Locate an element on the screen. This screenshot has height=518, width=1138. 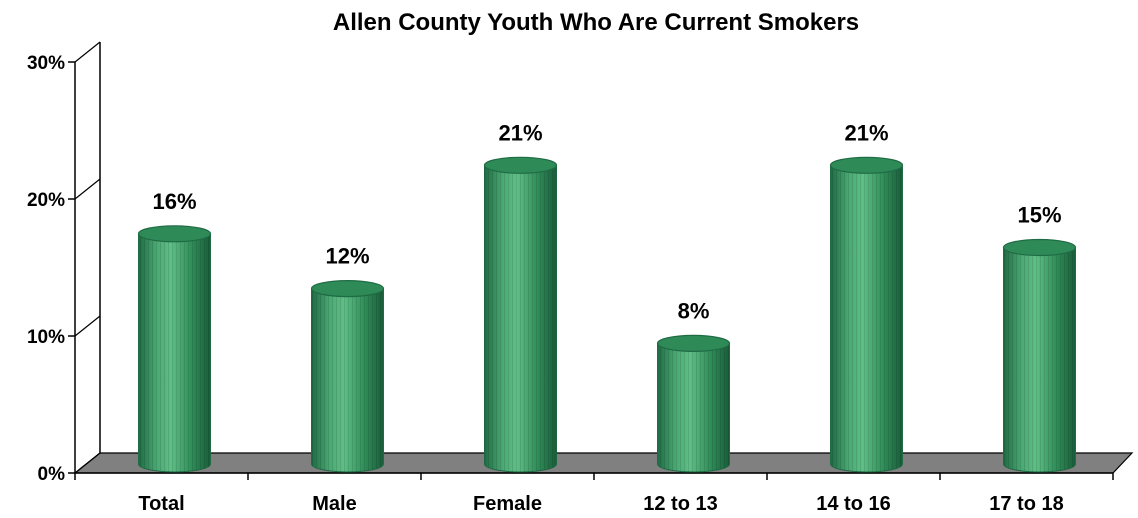
y-tick-label: 0% is located at coordinates (52, 474).